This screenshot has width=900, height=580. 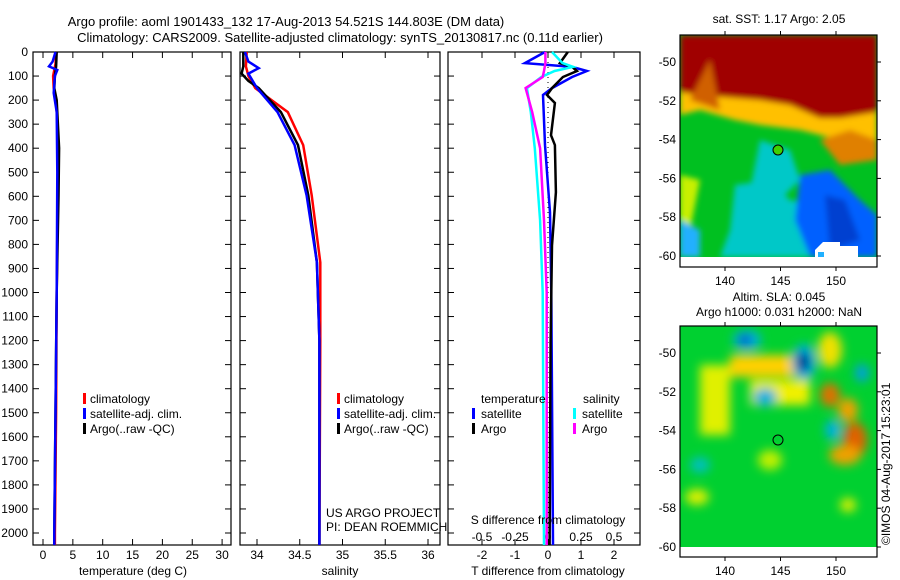 What do you see at coordinates (536, 298) in the screenshot?
I see `profile-line-s-argo` at bounding box center [536, 298].